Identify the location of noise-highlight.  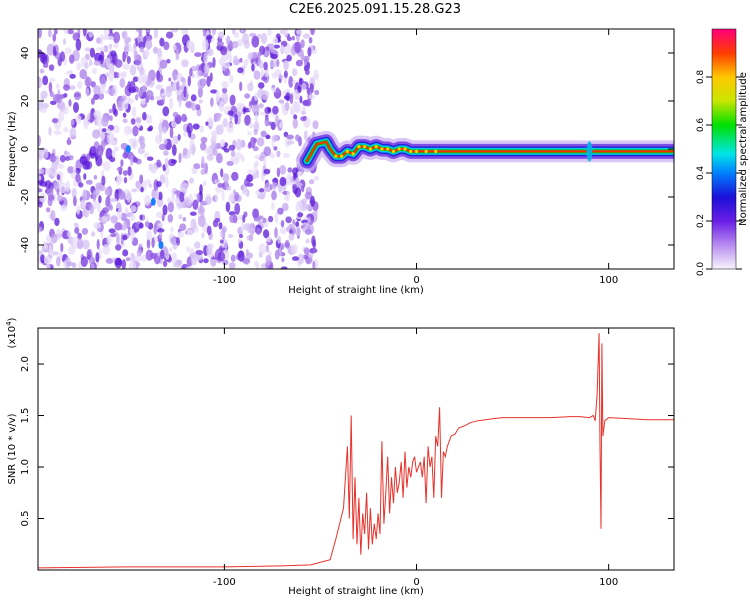
(153, 201).